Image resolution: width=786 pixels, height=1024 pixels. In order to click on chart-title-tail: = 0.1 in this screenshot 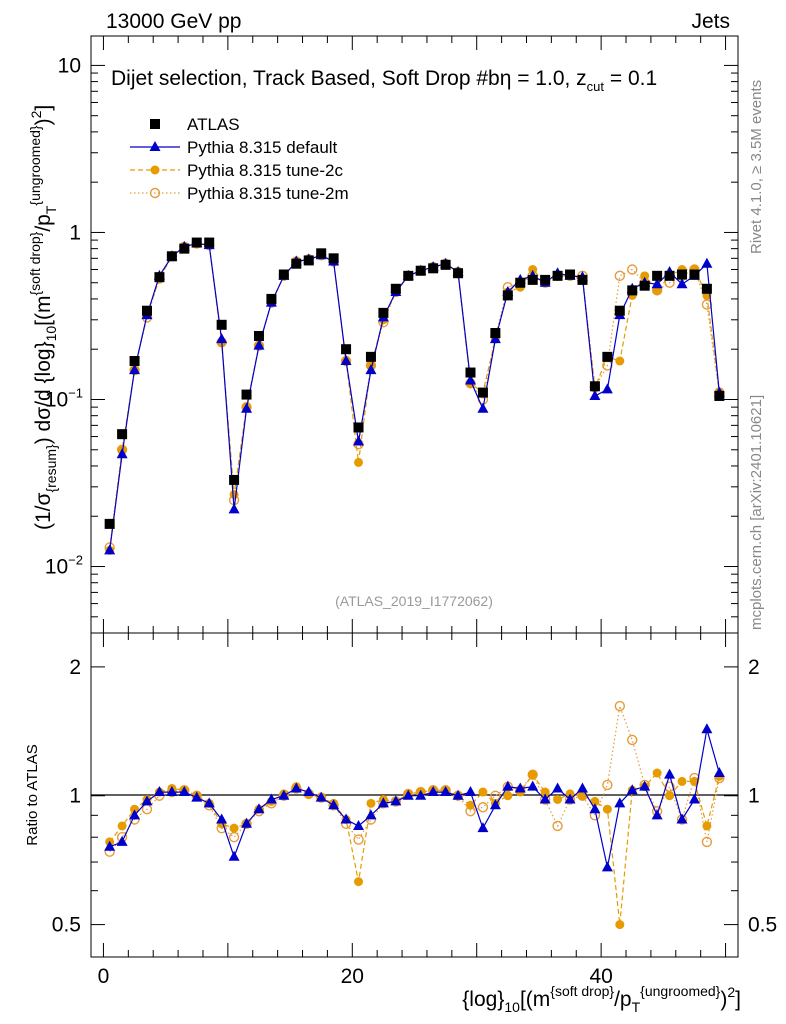, I will do `click(630, 78)`.